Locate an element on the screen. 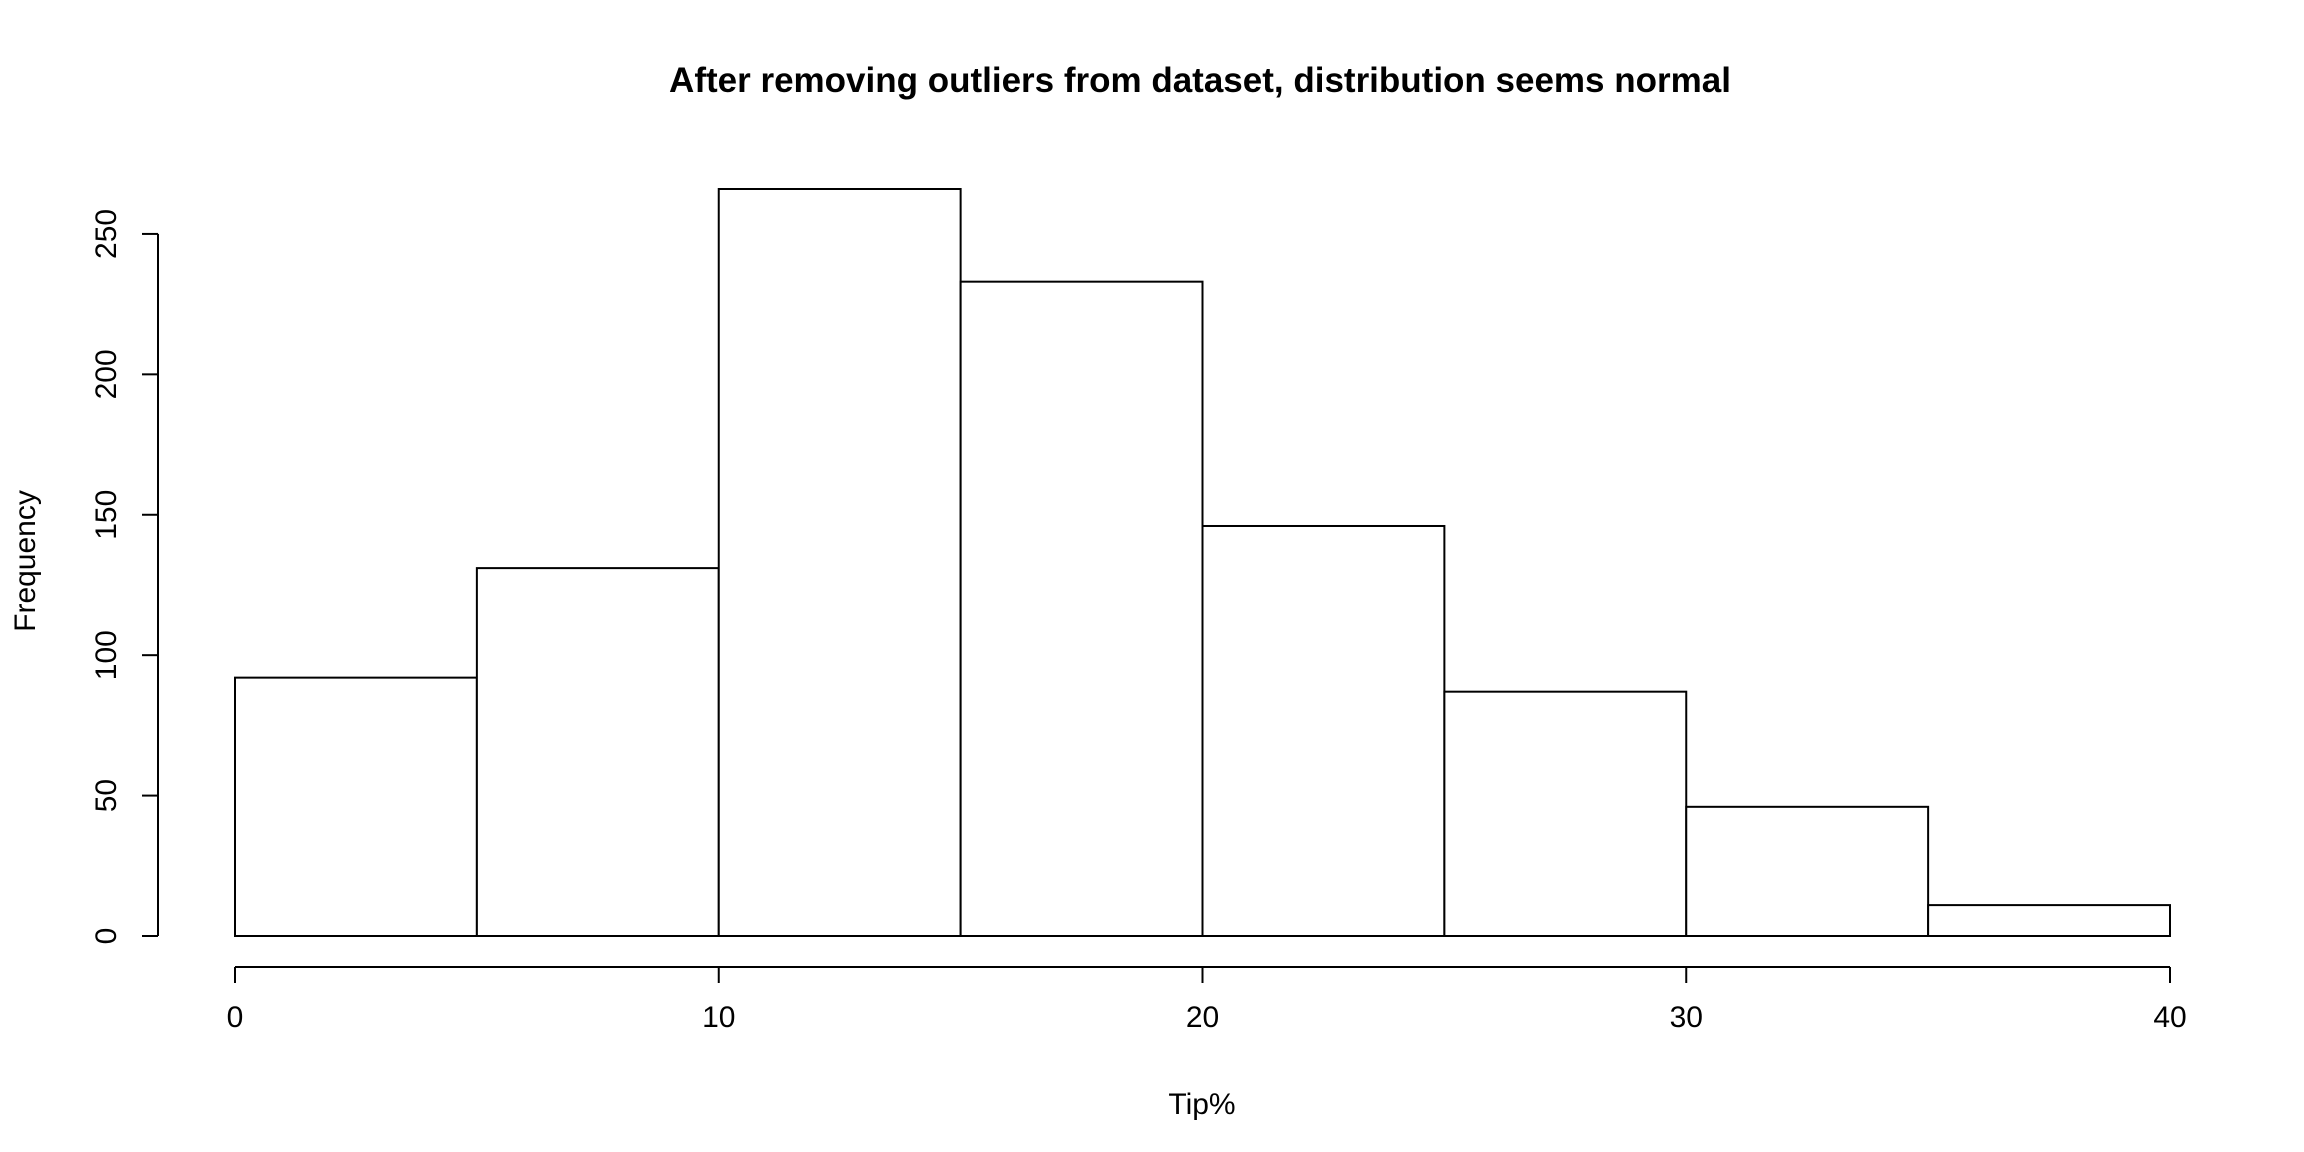  x-tick-label: 20 is located at coordinates (1202, 1017).